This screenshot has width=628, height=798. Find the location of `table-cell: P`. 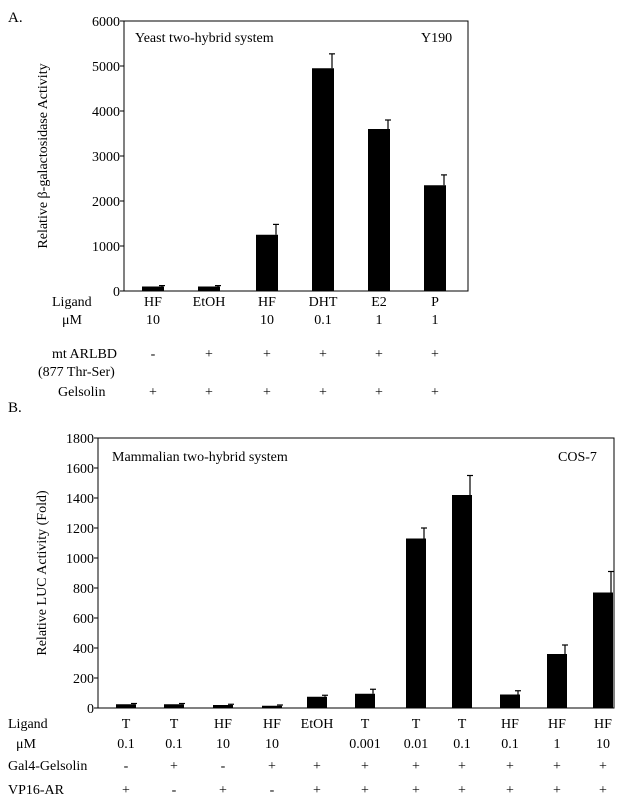

table-cell: P is located at coordinates (435, 302).